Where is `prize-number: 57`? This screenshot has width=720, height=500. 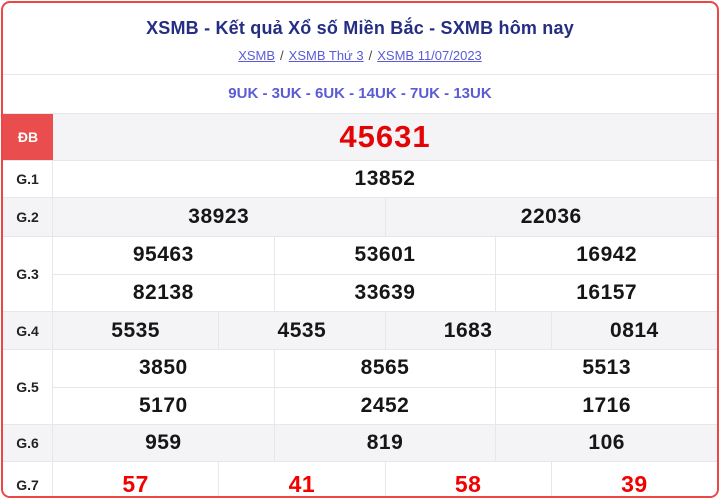
prize-number: 57 is located at coordinates (135, 484).